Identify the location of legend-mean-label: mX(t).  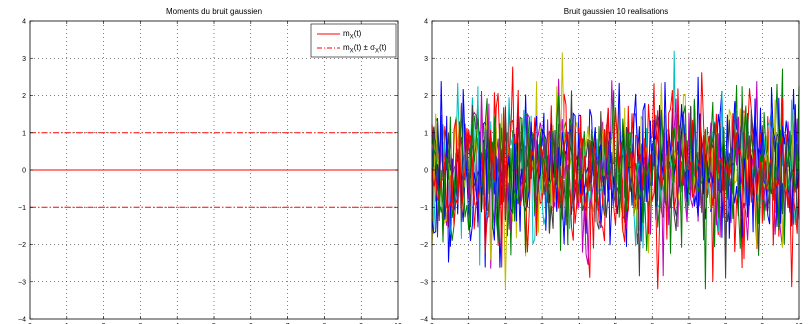
(352, 35).